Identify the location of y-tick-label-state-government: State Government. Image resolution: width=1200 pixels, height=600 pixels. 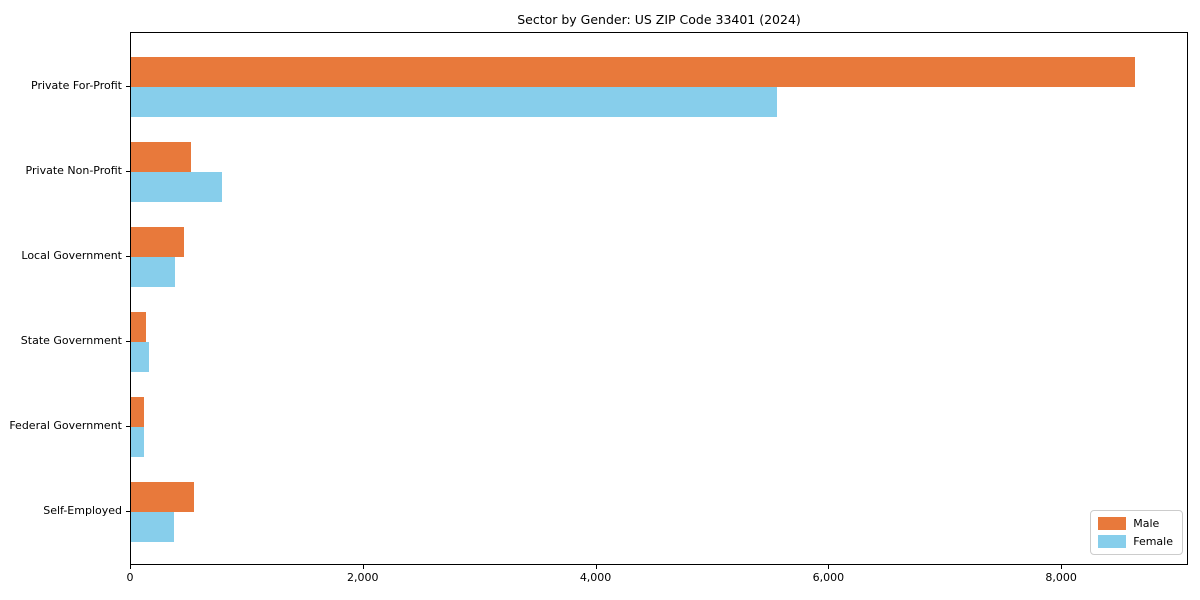
(71, 340).